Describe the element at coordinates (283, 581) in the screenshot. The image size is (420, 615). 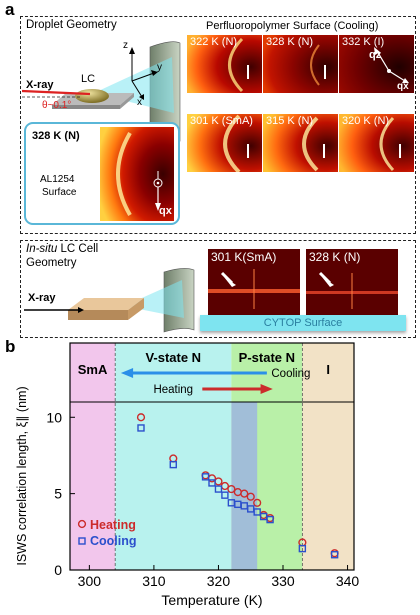
I see `x-tick-label: 330` at that location.